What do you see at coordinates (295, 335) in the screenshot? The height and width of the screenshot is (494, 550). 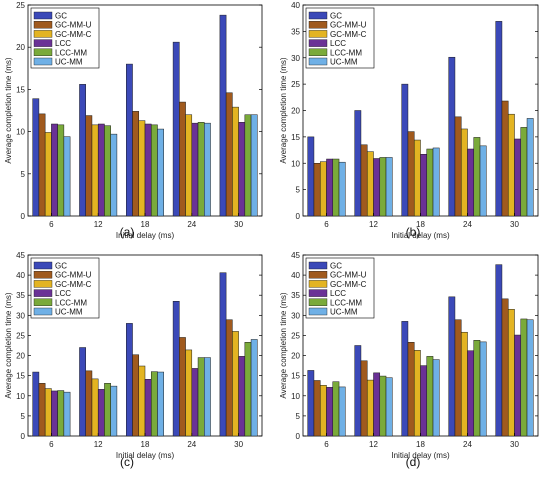 I see `y-tick-label: 25` at bounding box center [295, 335].